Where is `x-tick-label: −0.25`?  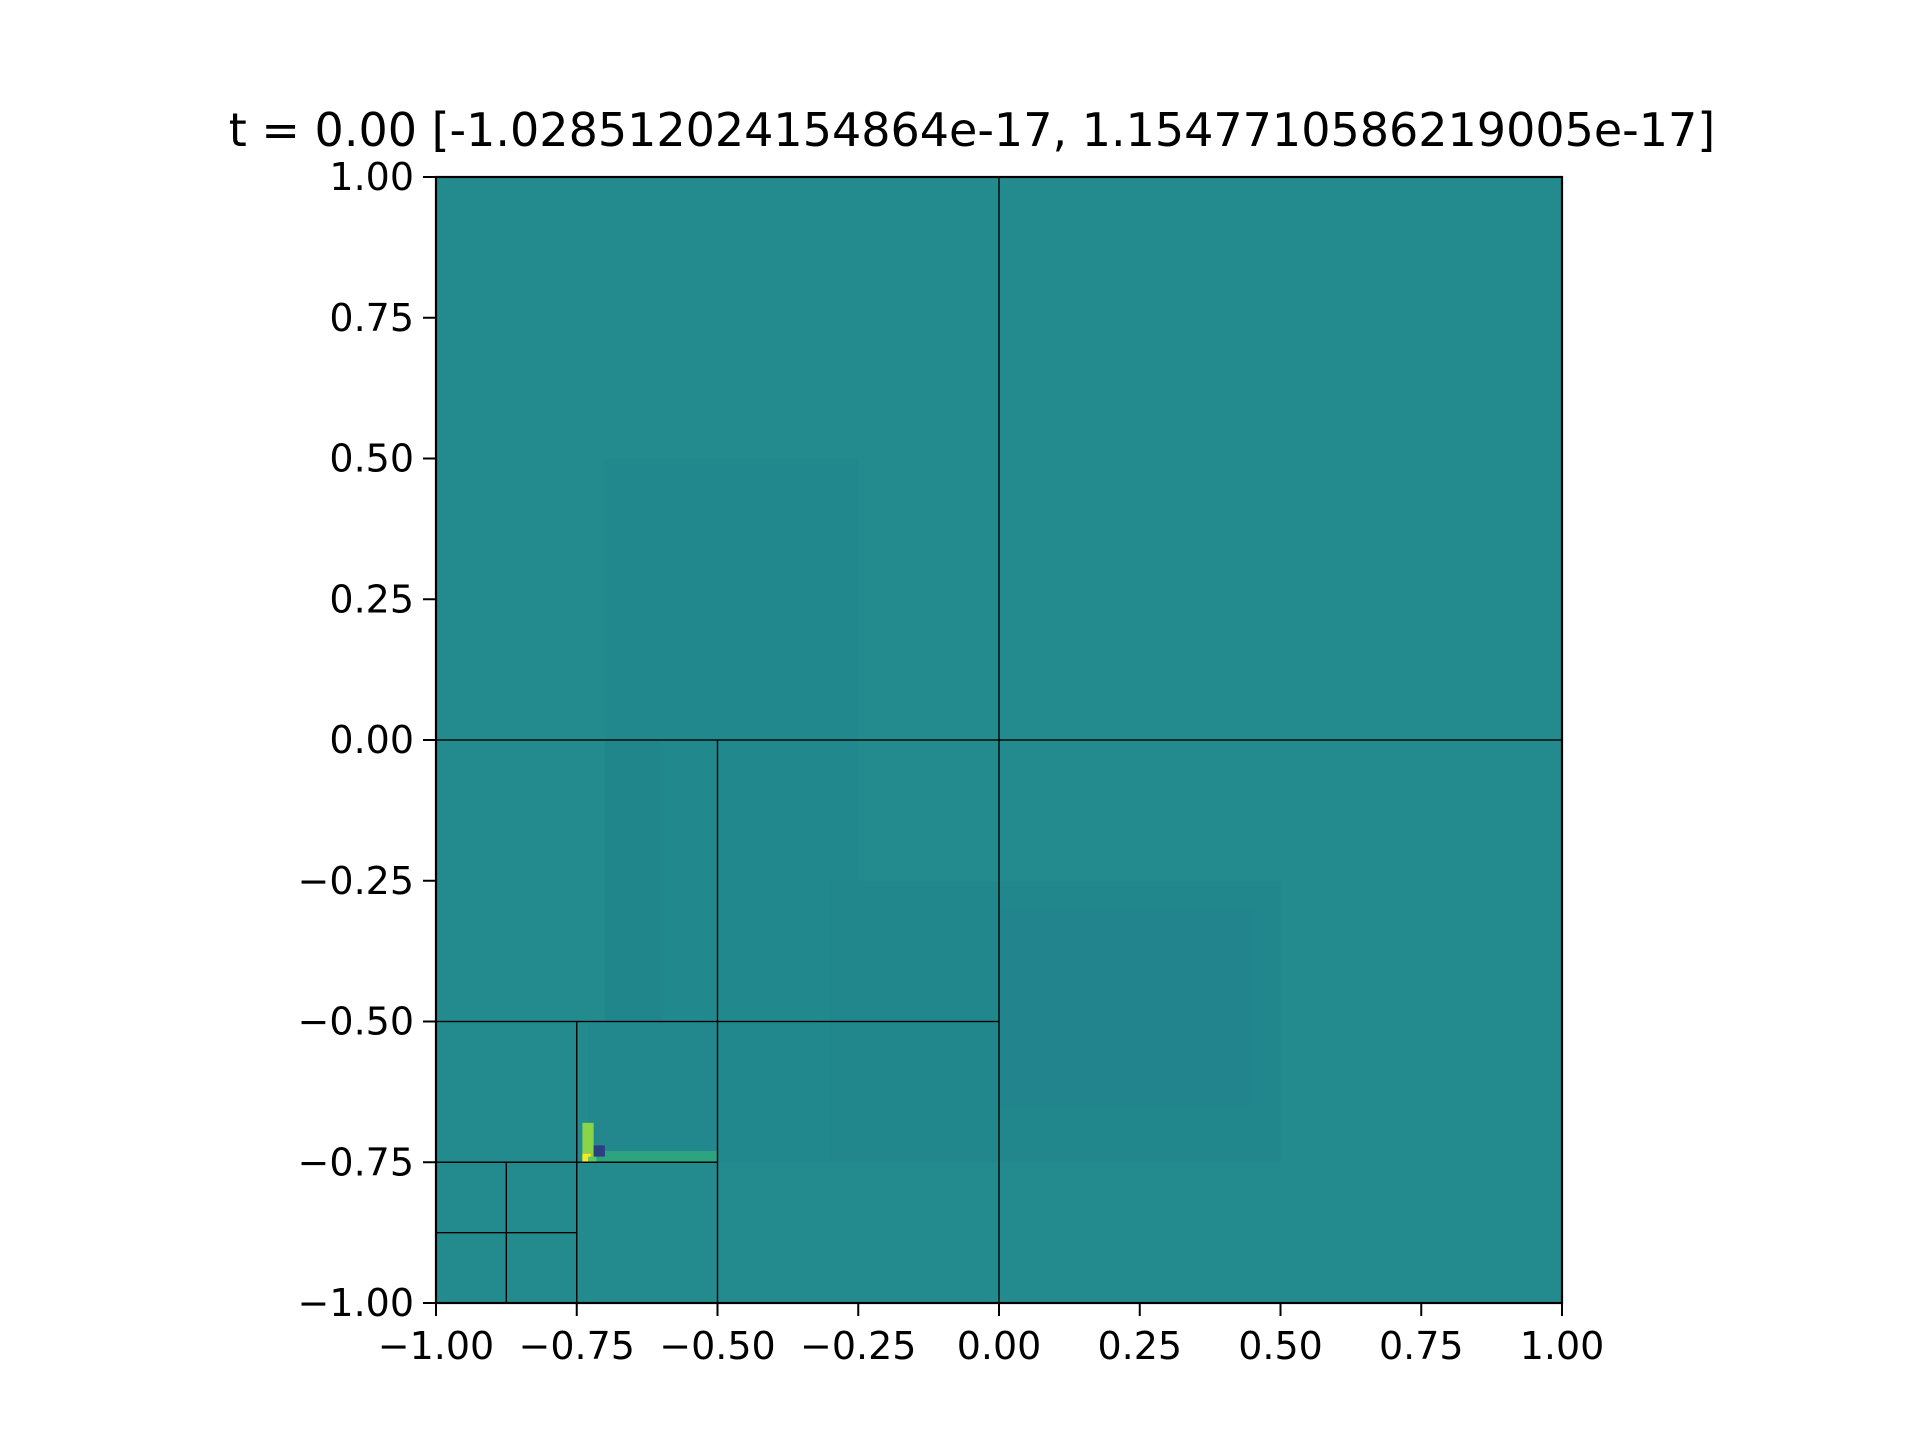
x-tick-label: −0.25 is located at coordinates (858, 1346).